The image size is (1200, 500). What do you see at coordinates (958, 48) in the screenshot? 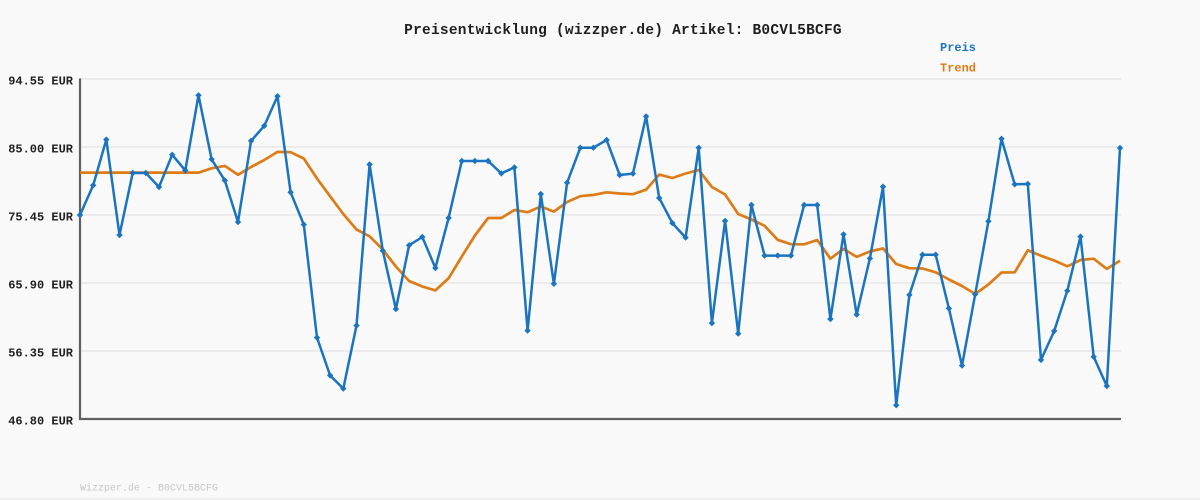
I see `svg-text: Preis` at bounding box center [958, 48].